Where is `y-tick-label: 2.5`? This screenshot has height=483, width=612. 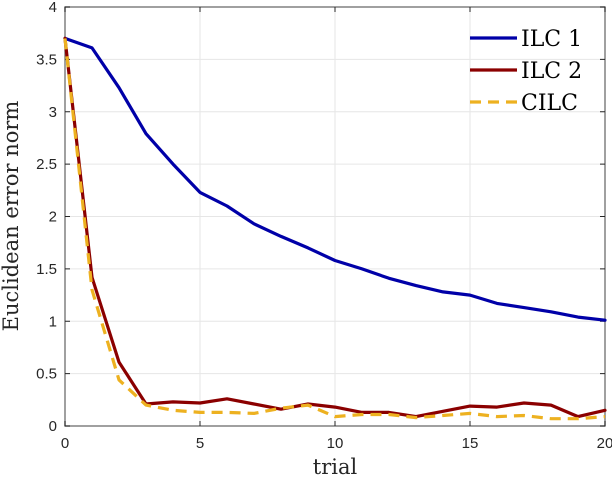 y-tick-label: 2.5 is located at coordinates (46, 164).